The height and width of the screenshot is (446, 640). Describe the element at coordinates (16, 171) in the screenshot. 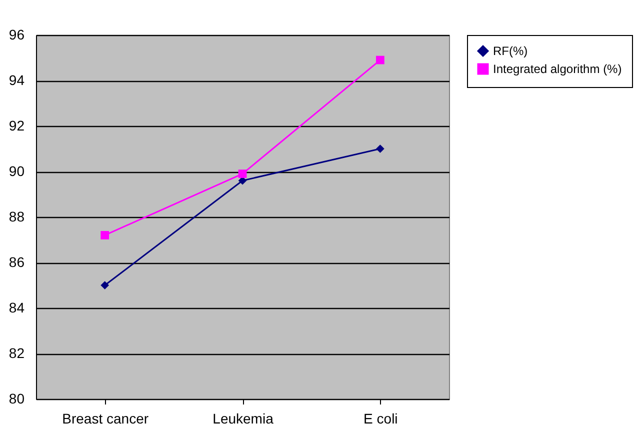

I see `y-tick-label: 90` at that location.